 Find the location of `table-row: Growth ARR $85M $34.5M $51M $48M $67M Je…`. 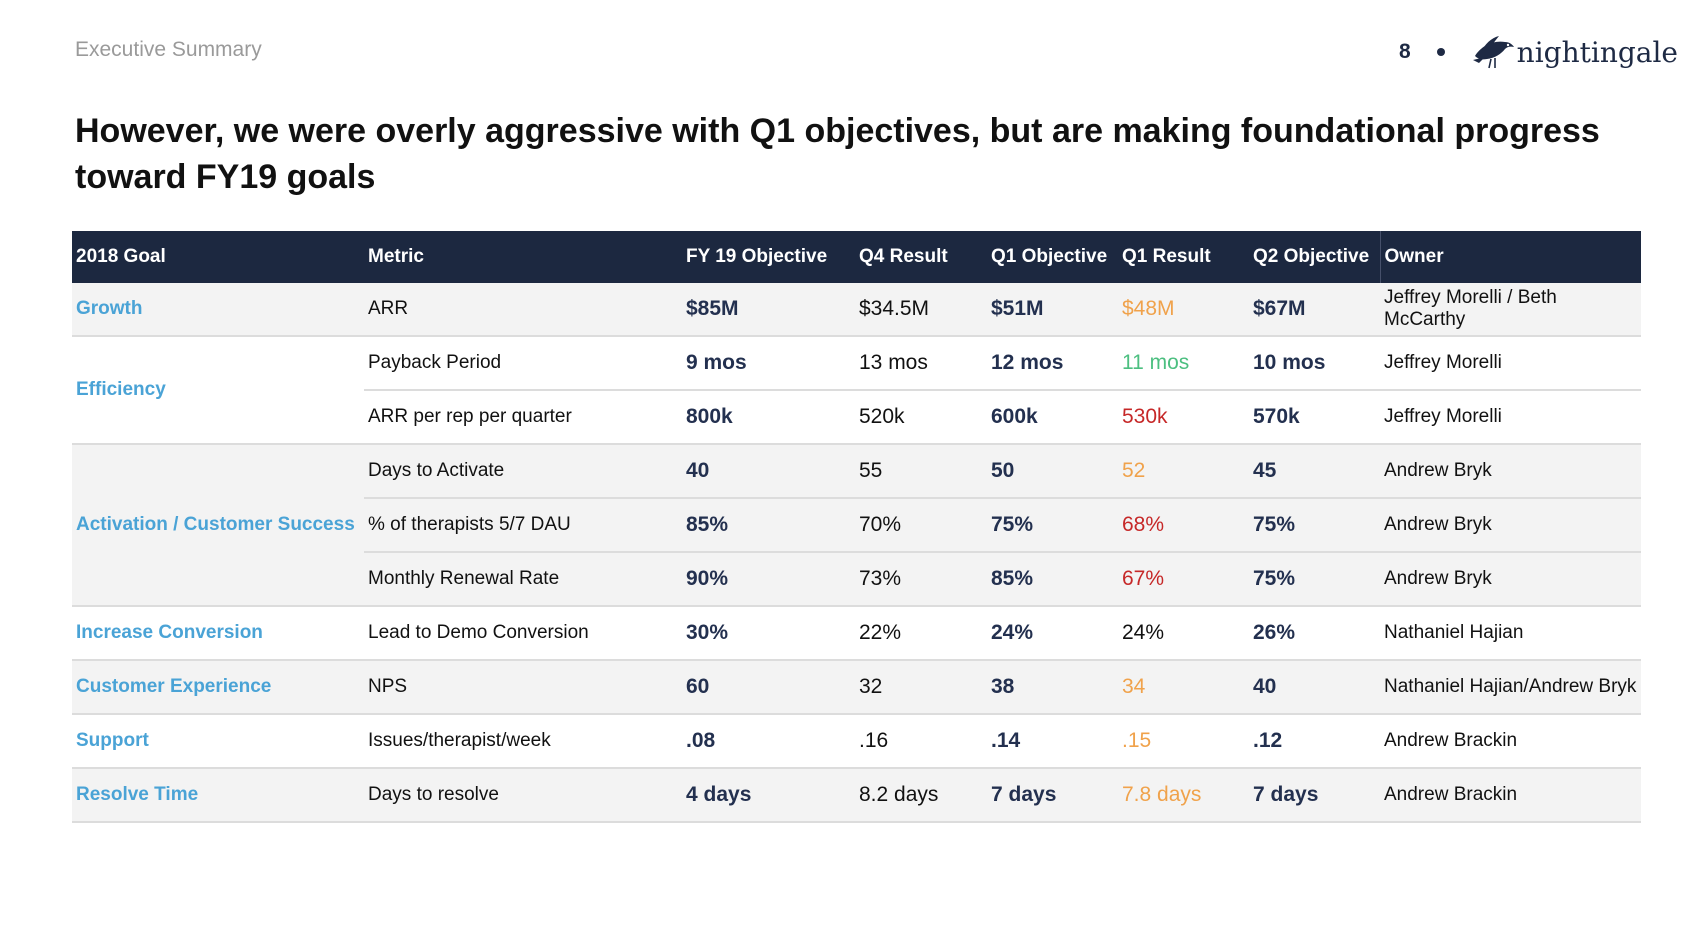

table-row: Growth ARR $85M $34.5M $51M $48M $67M Je… is located at coordinates (856, 310).